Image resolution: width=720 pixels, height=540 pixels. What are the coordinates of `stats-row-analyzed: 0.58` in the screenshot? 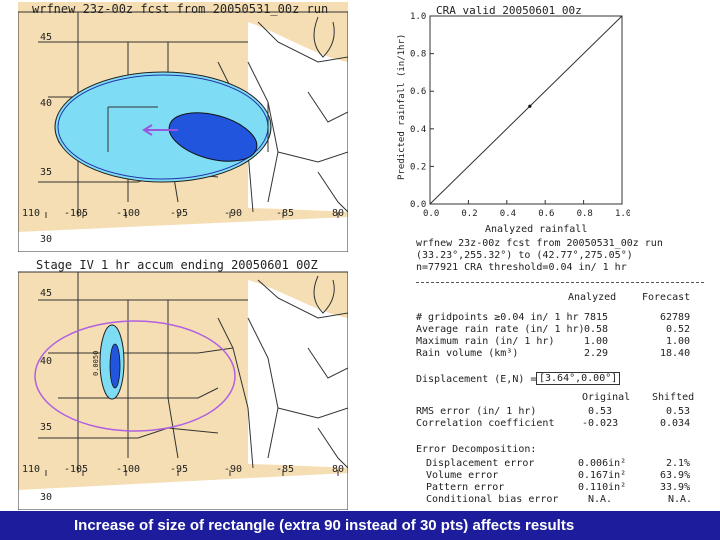 It's located at (596, 329).